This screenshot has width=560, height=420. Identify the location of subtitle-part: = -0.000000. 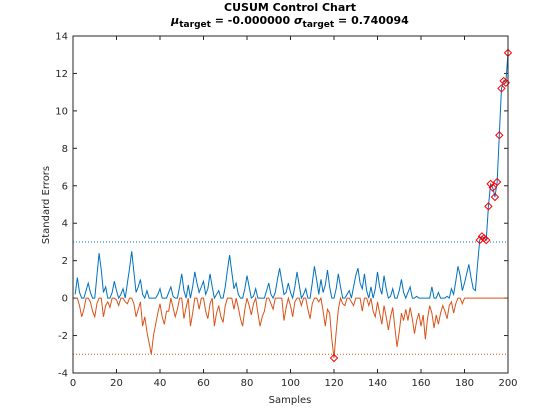
(252, 20).